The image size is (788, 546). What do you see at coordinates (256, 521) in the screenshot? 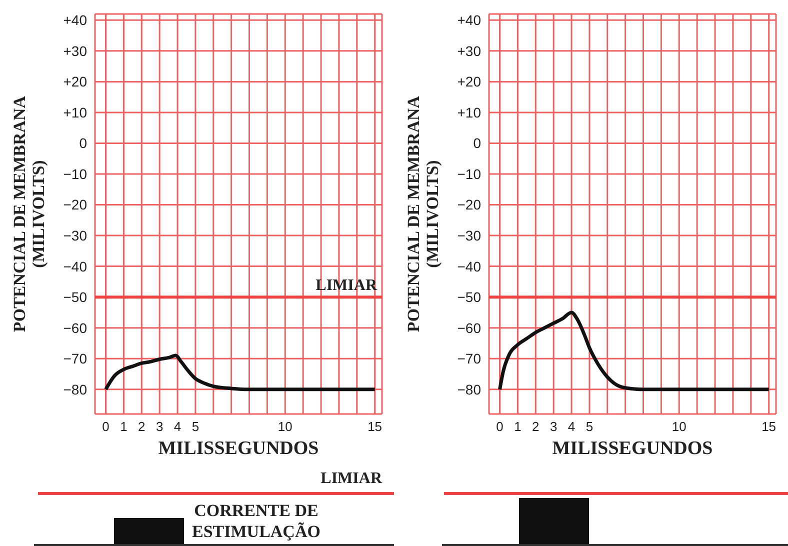
I see `text: CORRENTE DE ESTIMULAÇÃO` at bounding box center [256, 521].